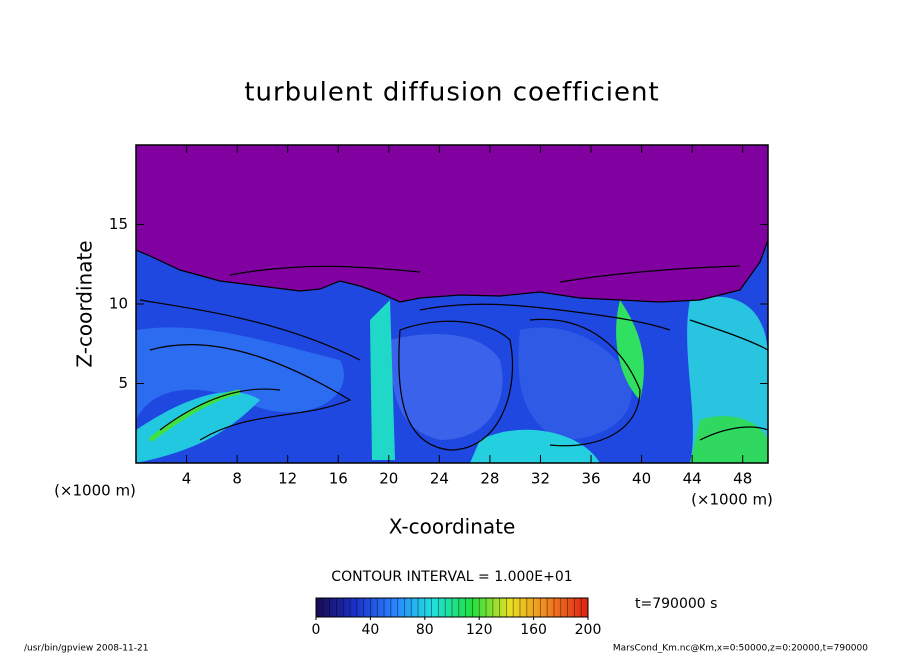 The image size is (904, 654). What do you see at coordinates (187, 479) in the screenshot?
I see `x-tick-label: 4` at bounding box center [187, 479].